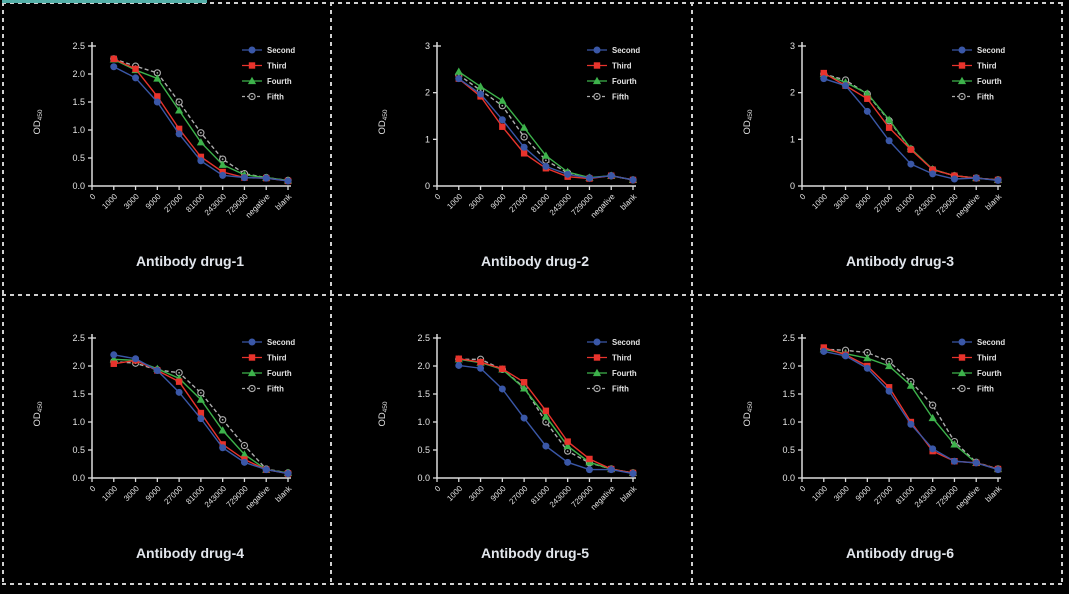  Describe the element at coordinates (994, 201) in the screenshot. I see `x-tick-label: blank` at that location.